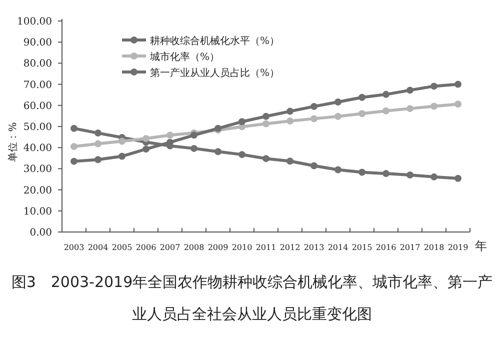 Image resolution: width=504 pixels, height=339 pixels. I want to click on y-axis-title: 单位：%, so click(13, 142).